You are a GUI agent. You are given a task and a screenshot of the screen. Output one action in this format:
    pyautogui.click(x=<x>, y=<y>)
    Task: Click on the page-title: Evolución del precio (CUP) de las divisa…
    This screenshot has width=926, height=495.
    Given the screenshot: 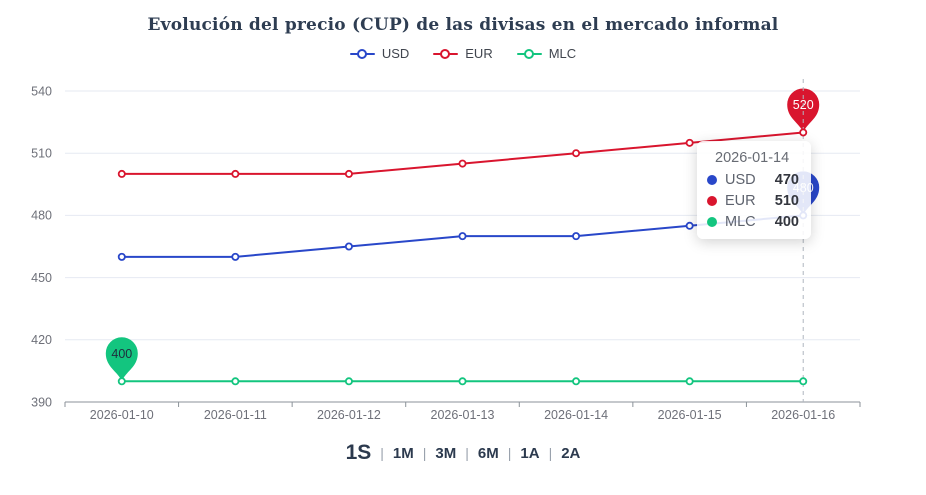 What is the action you would take?
    pyautogui.click(x=463, y=25)
    